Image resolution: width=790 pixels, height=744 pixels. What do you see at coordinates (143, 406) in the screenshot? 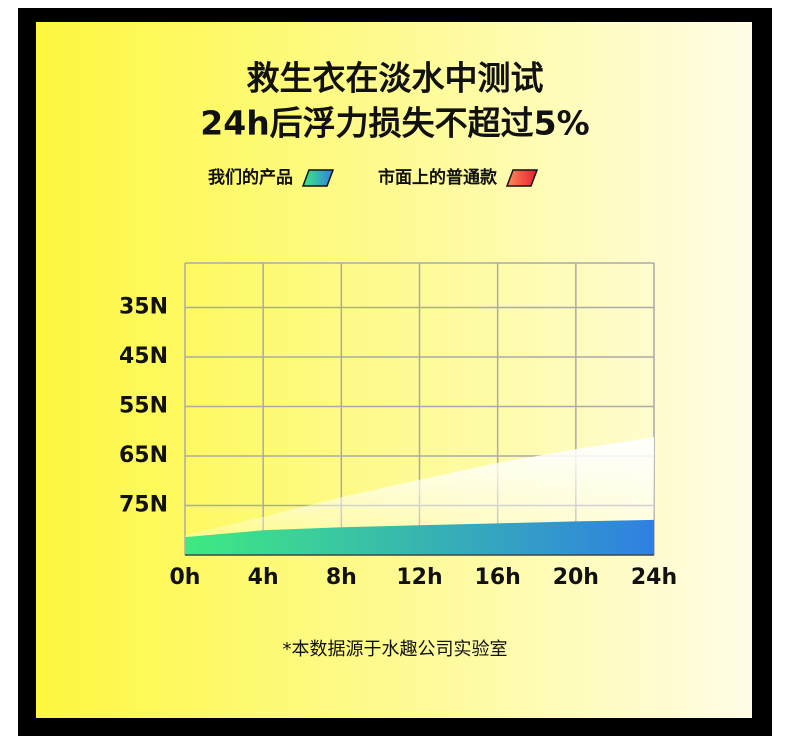
I see `y-tick-label: 55N` at bounding box center [143, 406].